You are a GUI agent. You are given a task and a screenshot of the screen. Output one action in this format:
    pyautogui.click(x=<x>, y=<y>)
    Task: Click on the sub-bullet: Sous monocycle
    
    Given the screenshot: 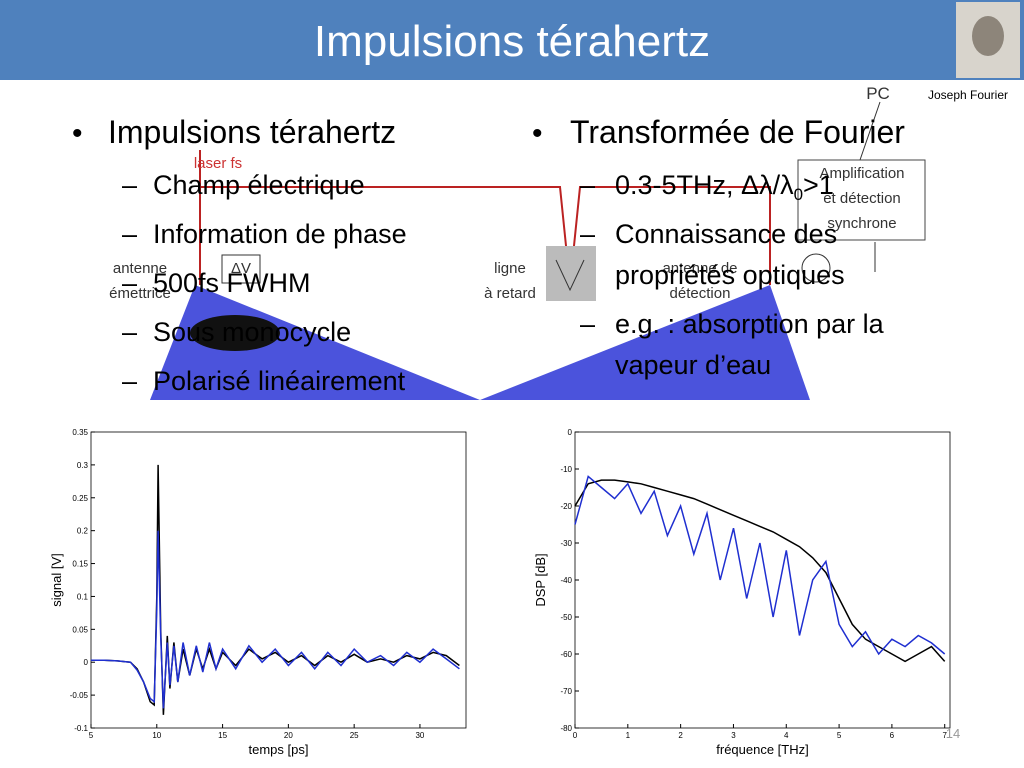 What is the action you would take?
    pyautogui.click(x=252, y=332)
    